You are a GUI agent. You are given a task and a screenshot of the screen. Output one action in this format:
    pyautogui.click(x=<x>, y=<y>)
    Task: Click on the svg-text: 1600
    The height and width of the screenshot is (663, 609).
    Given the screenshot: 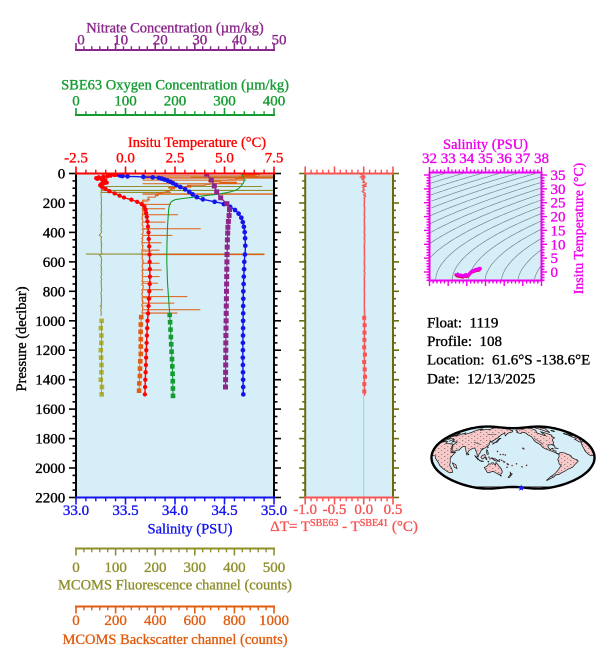 What is the action you would take?
    pyautogui.click(x=50, y=410)
    